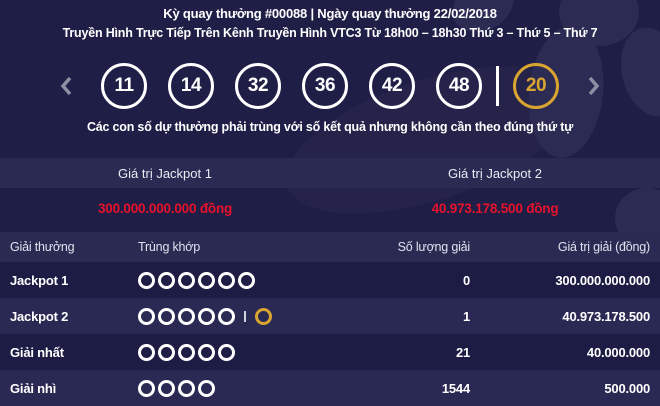 The width and height of the screenshot is (660, 406). I want to click on number-ball: 11, so click(124, 86).